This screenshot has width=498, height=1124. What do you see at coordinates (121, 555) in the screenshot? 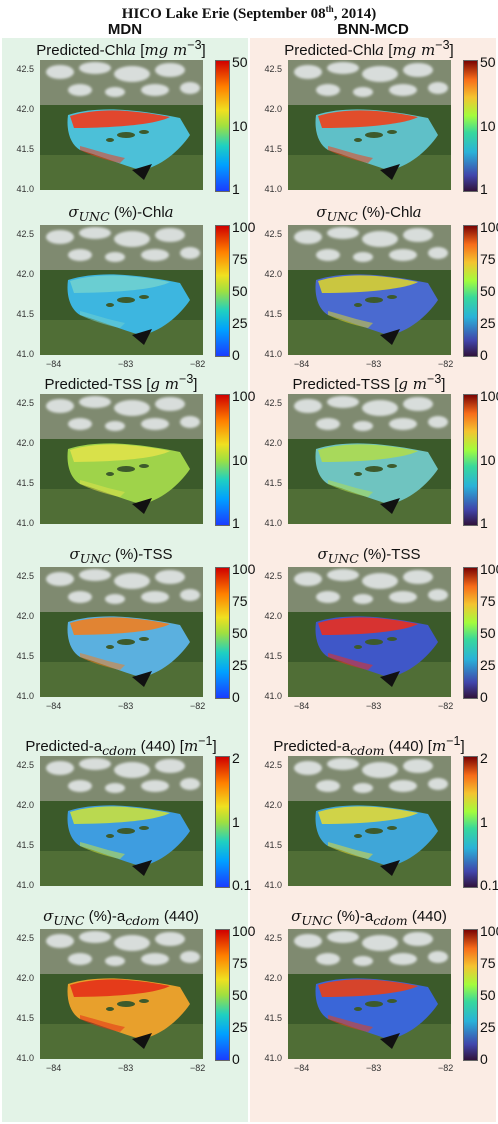
I see `panel-title: σUNC (%)-TSS` at bounding box center [121, 555].